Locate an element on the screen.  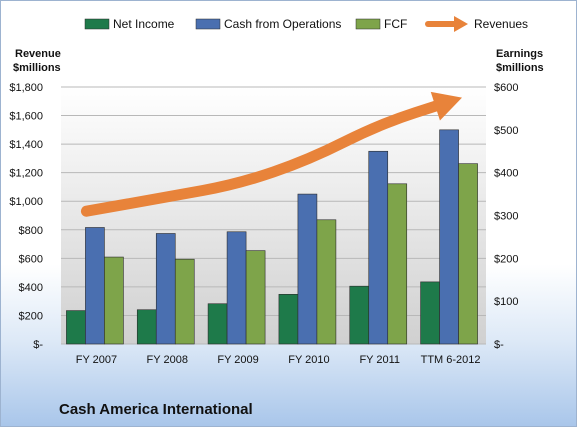
legend-label-cash-from-operations: Cash from Operations is located at coordinates (282, 24).